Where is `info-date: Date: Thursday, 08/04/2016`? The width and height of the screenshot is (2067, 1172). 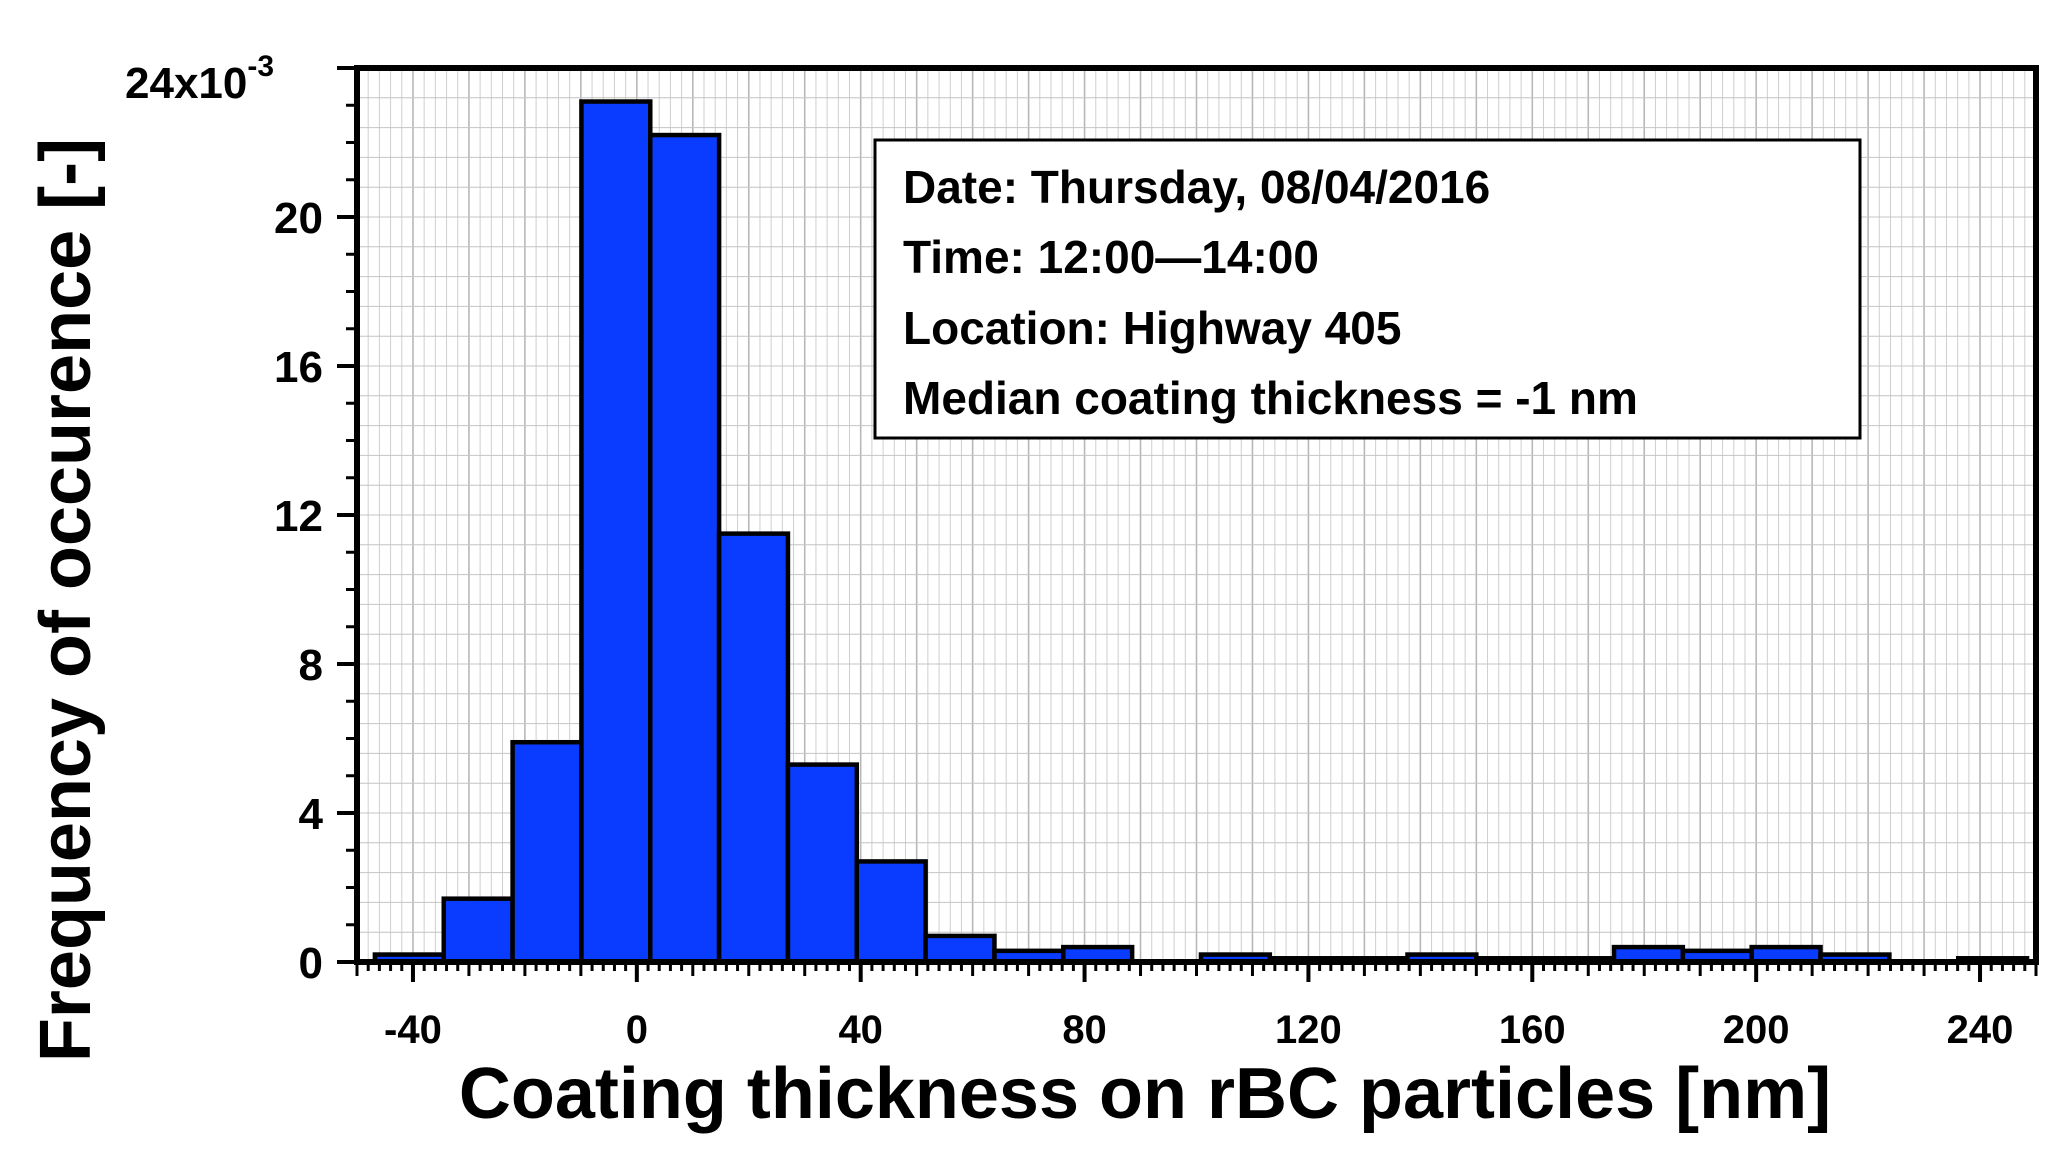
info-date: Date: Thursday, 08/04/2016 is located at coordinates (1196, 187).